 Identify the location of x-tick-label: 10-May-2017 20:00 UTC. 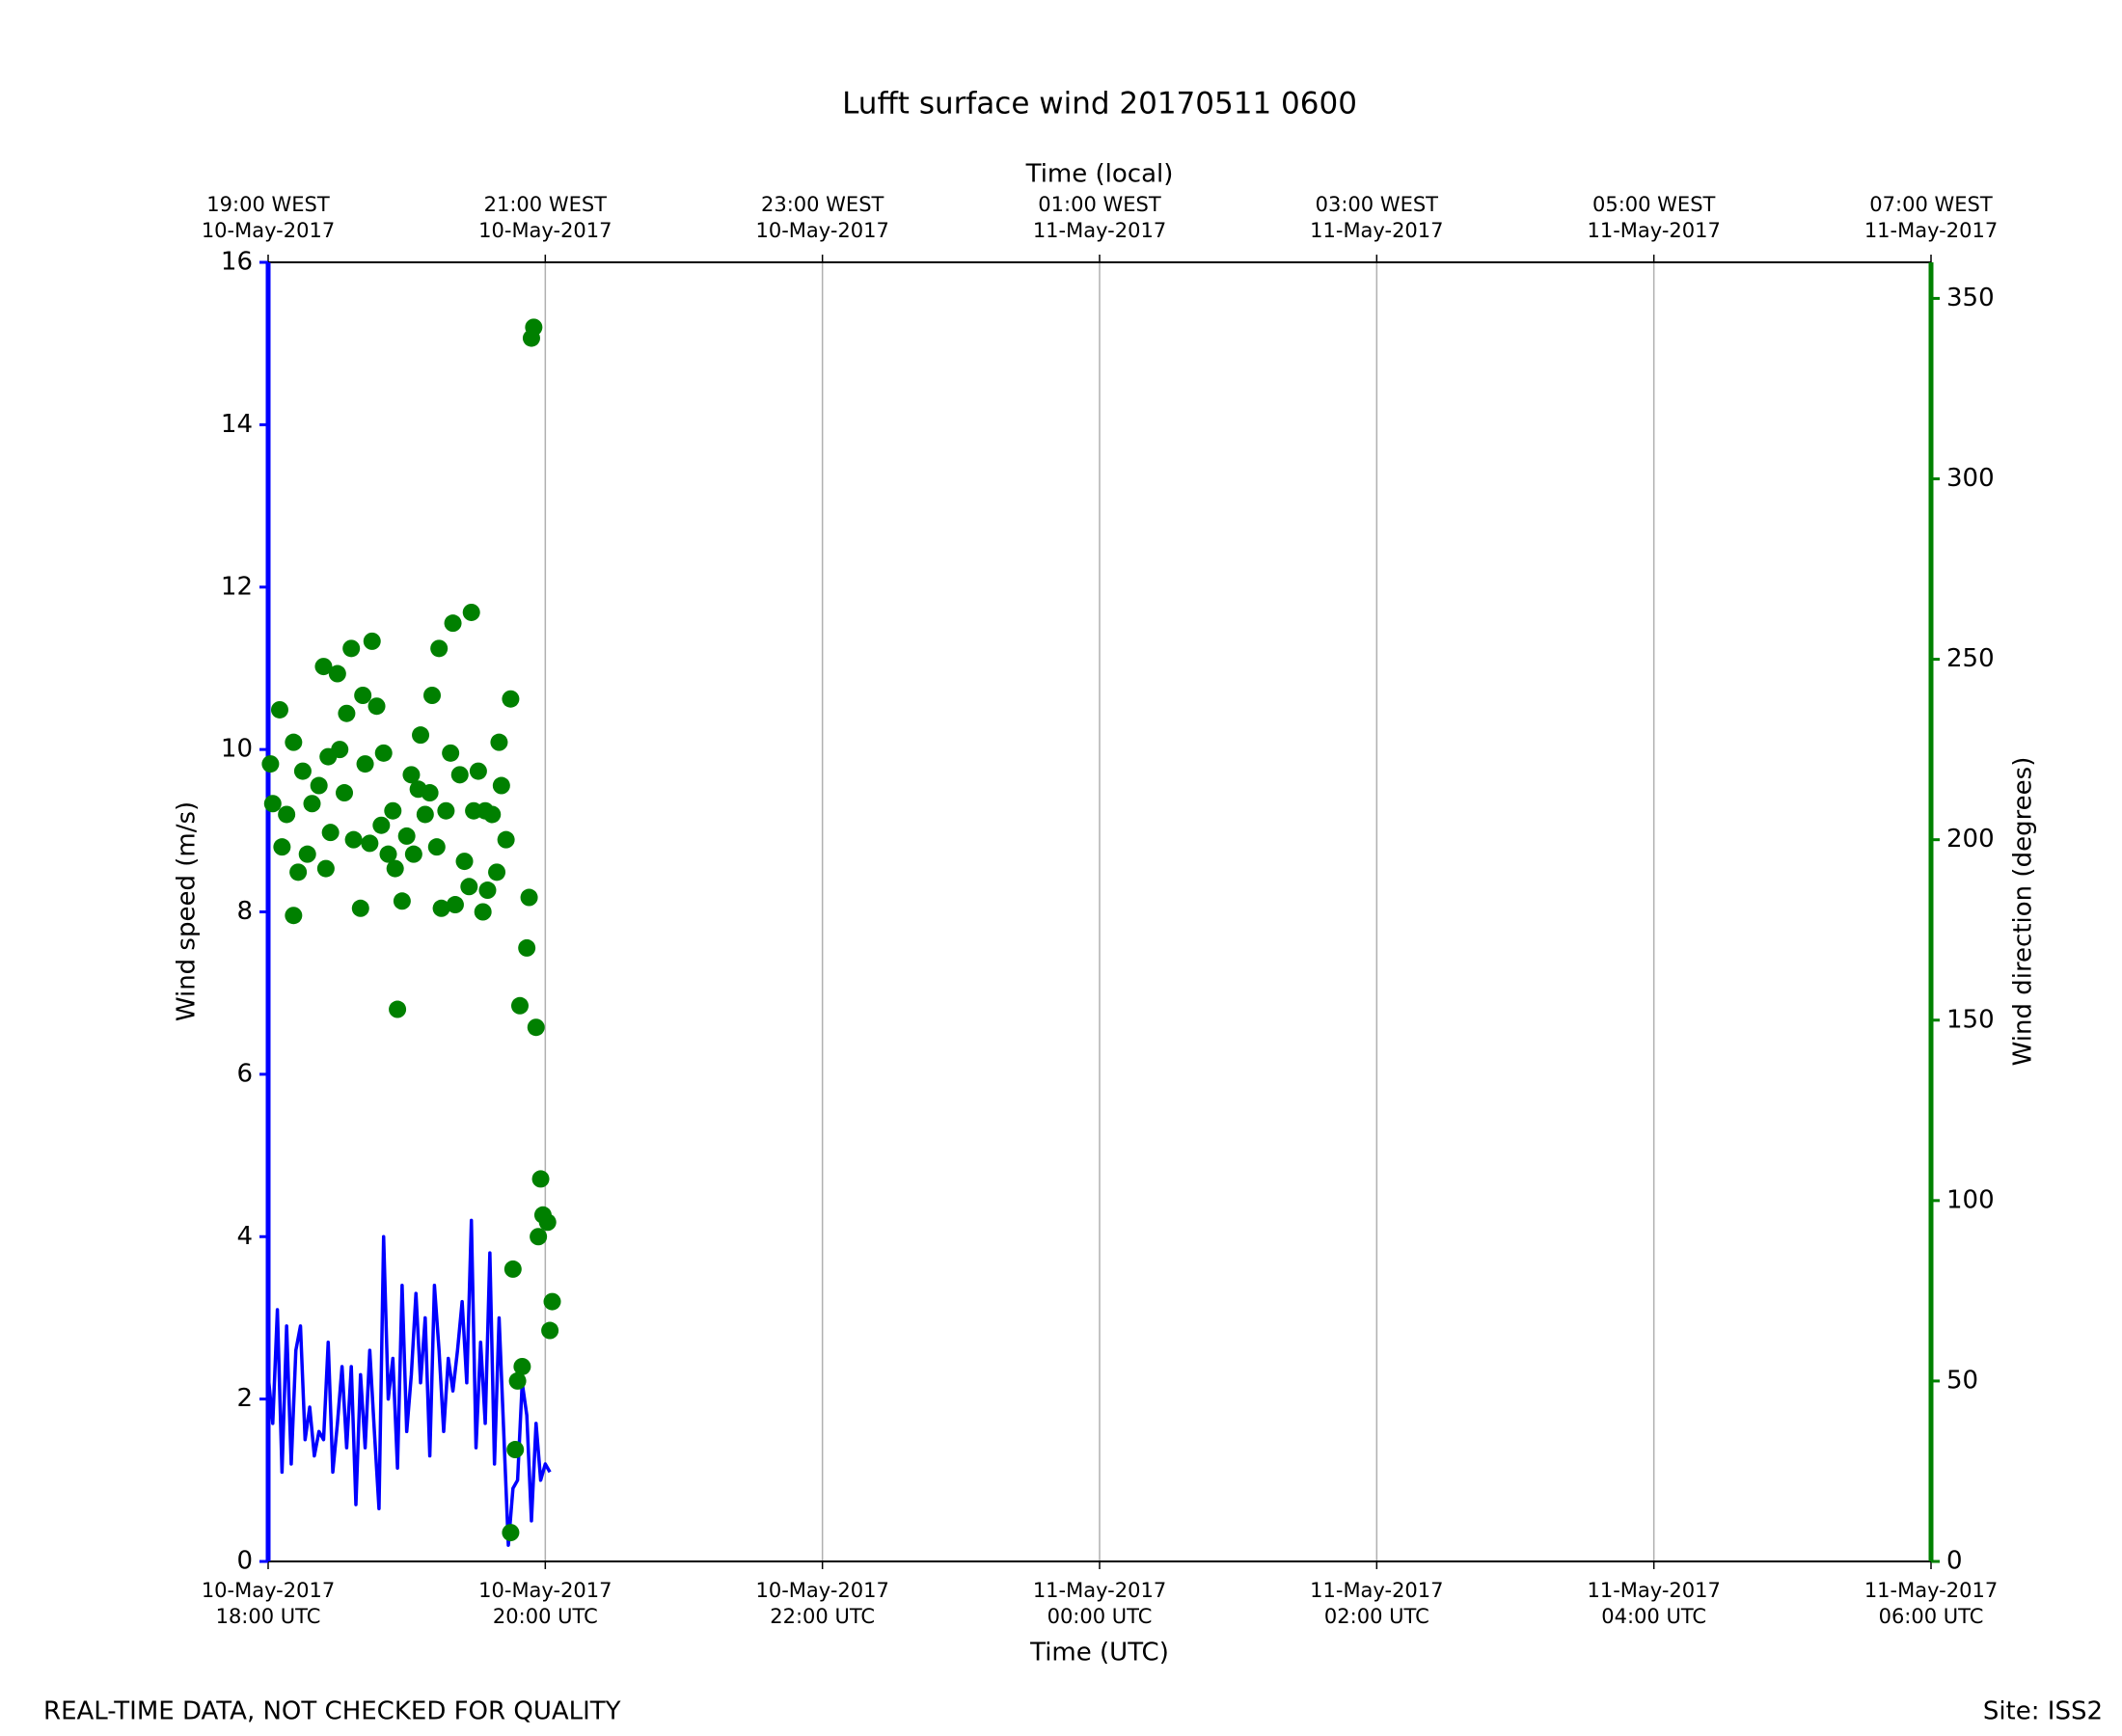
(545, 1603).